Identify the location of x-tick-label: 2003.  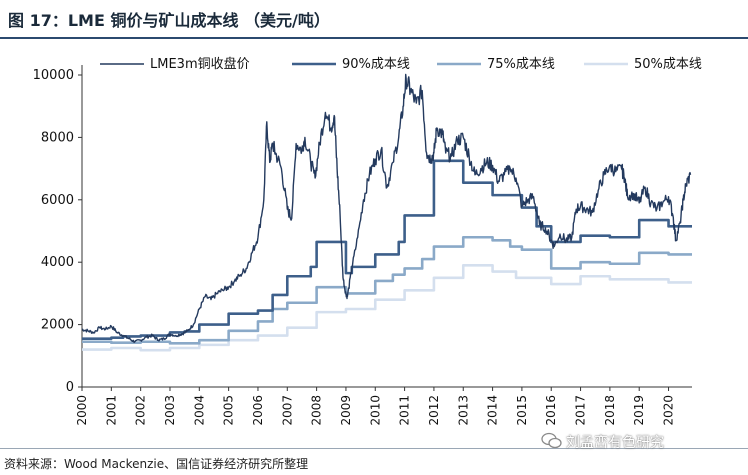
(170, 410).